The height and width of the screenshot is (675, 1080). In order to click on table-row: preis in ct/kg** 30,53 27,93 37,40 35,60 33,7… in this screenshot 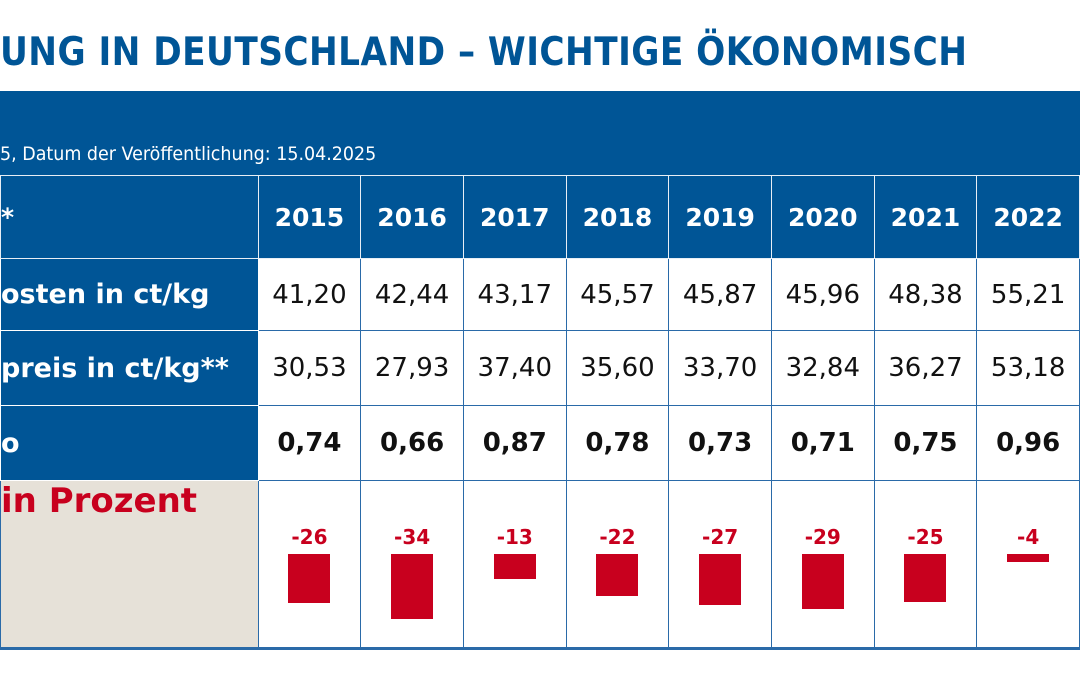, I will do `click(540, 368)`.